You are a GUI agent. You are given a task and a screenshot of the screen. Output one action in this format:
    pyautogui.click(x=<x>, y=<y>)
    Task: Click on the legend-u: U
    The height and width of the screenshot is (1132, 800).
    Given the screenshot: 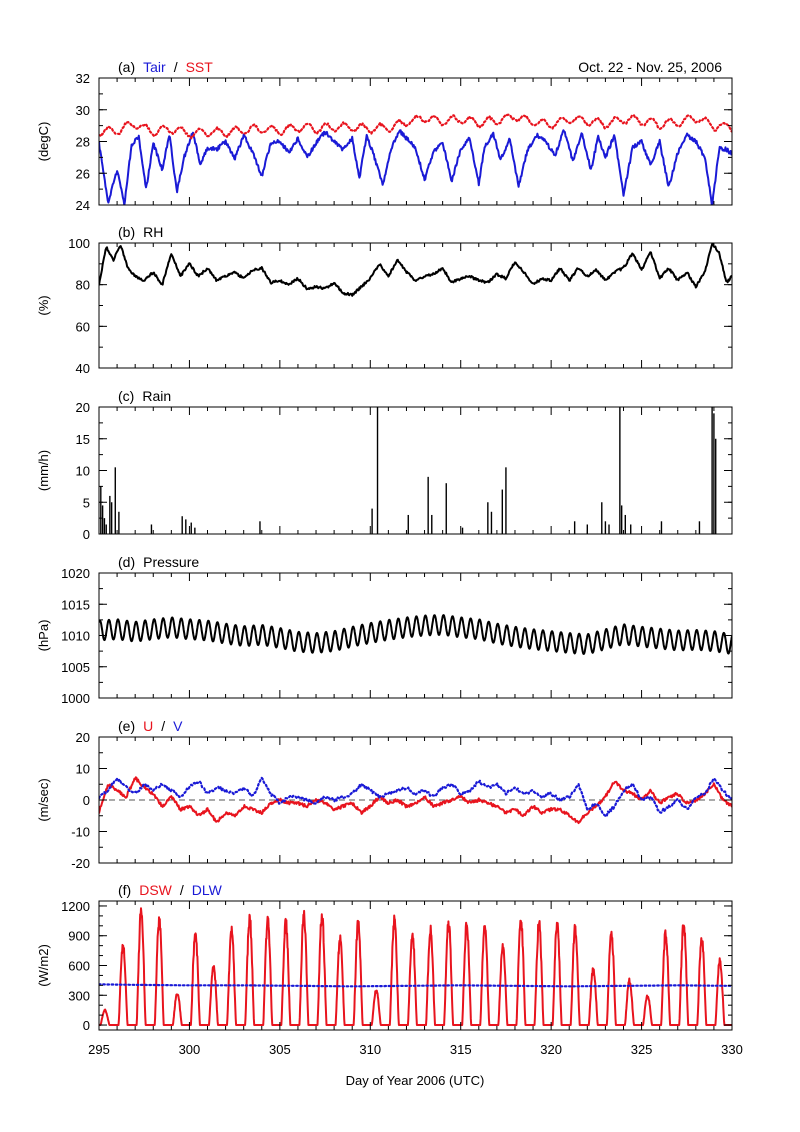 What is the action you would take?
    pyautogui.click(x=148, y=726)
    